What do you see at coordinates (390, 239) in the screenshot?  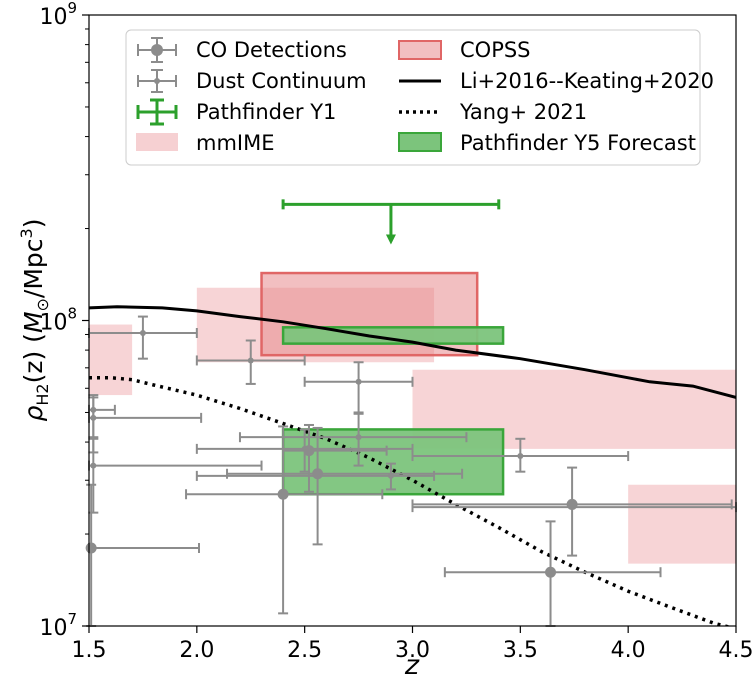 I see `pathfinder-y1-arrow-head` at bounding box center [390, 239].